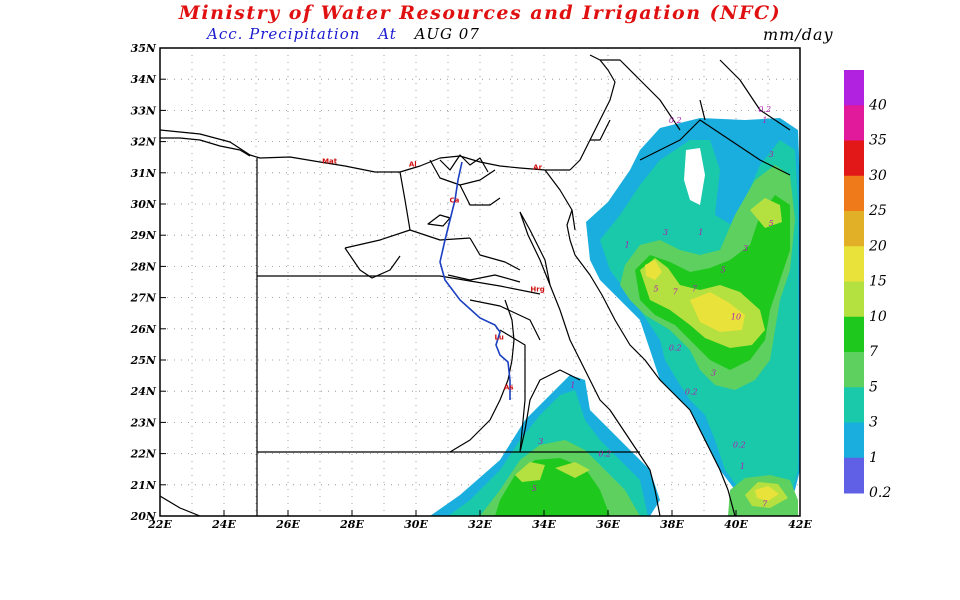 The width and height of the screenshot is (960, 600). What do you see at coordinates (537, 289) in the screenshot?
I see `city-marker: Hrg` at bounding box center [537, 289].